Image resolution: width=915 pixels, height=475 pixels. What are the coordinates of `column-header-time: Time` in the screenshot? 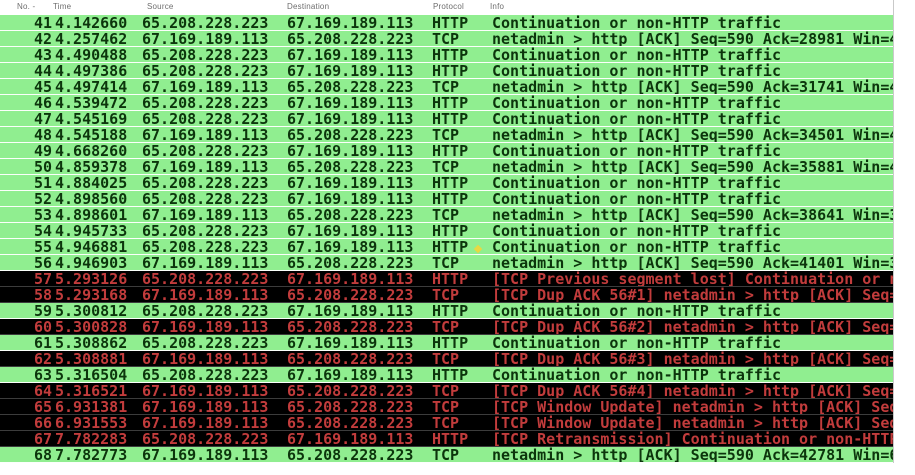 It's located at (62, 6).